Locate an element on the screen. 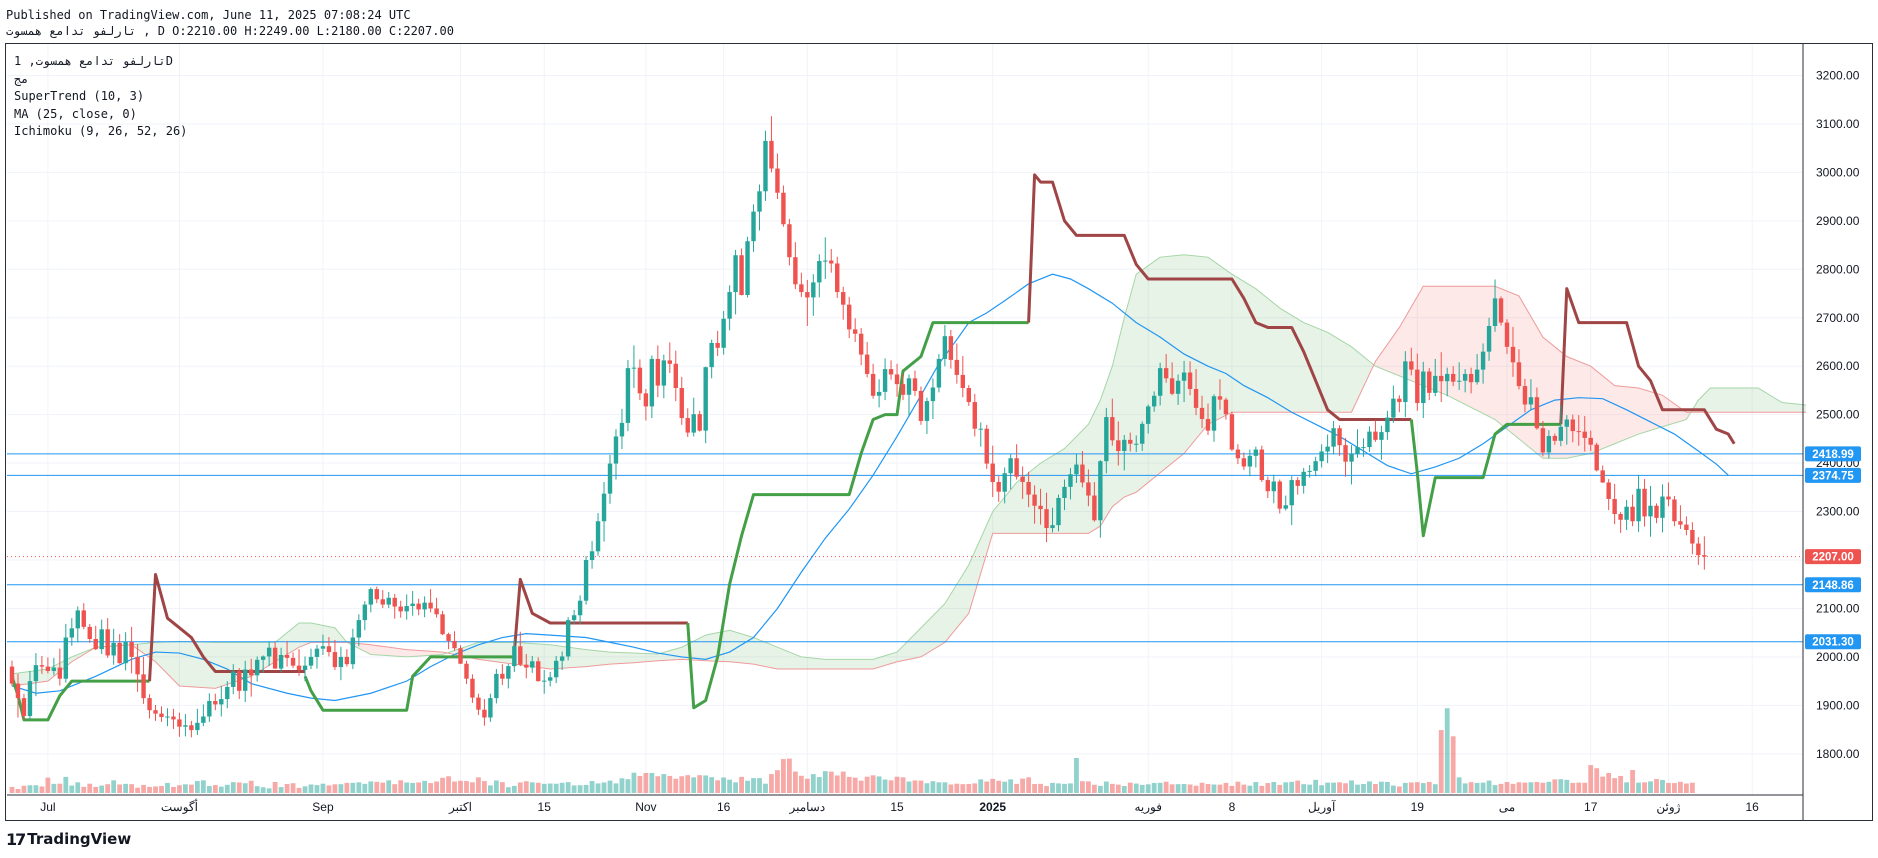 This screenshot has width=1878, height=858. legend-ichimoku: Ichimoku (9, 26, 52, 26) is located at coordinates (101, 131).